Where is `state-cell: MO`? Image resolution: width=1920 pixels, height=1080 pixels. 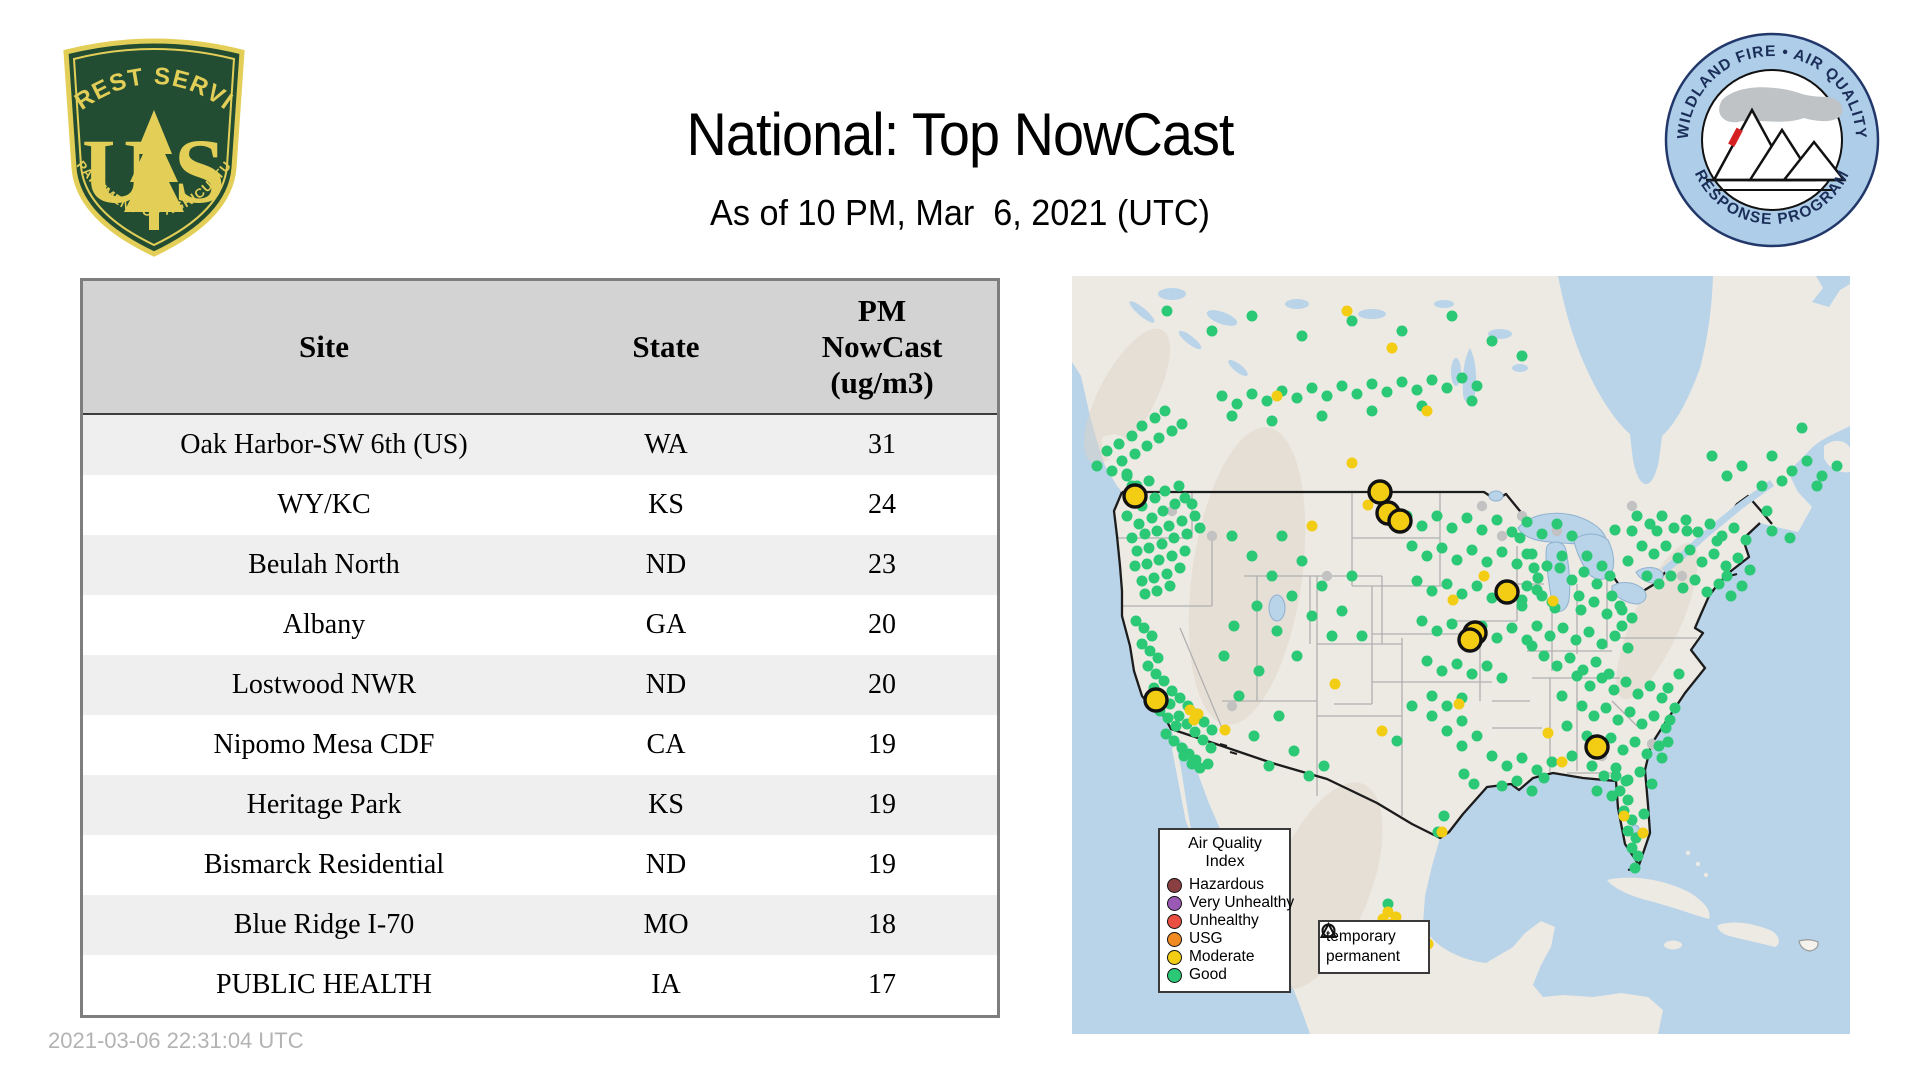 state-cell: MO is located at coordinates (666, 924).